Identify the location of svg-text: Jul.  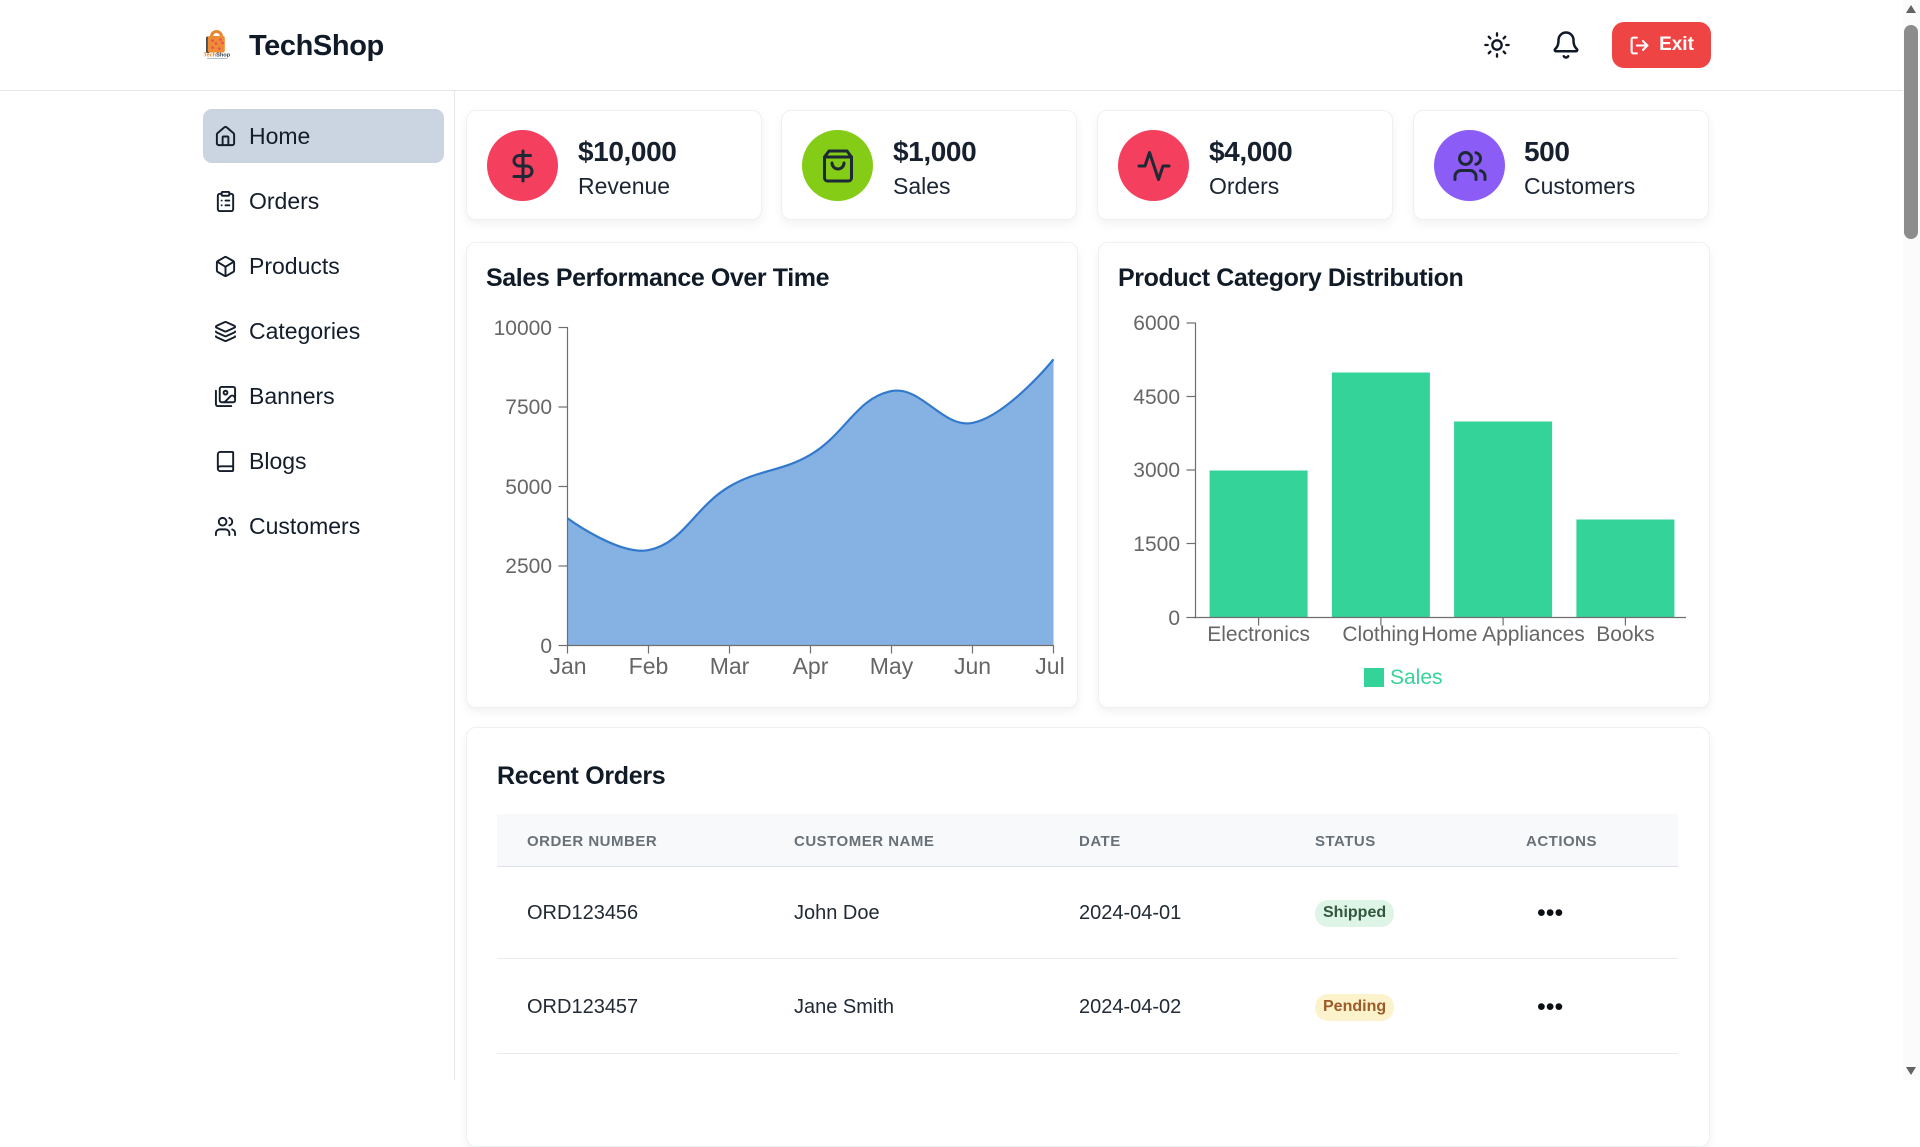
(1049, 666).